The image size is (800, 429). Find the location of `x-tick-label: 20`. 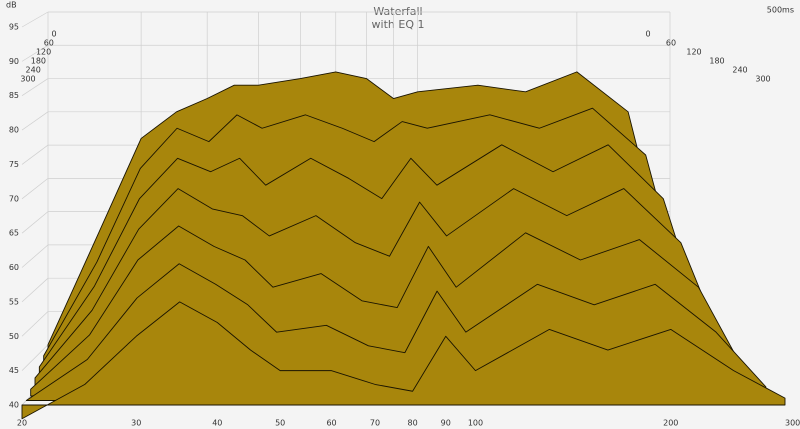

x-tick-label: 20 is located at coordinates (22, 423).